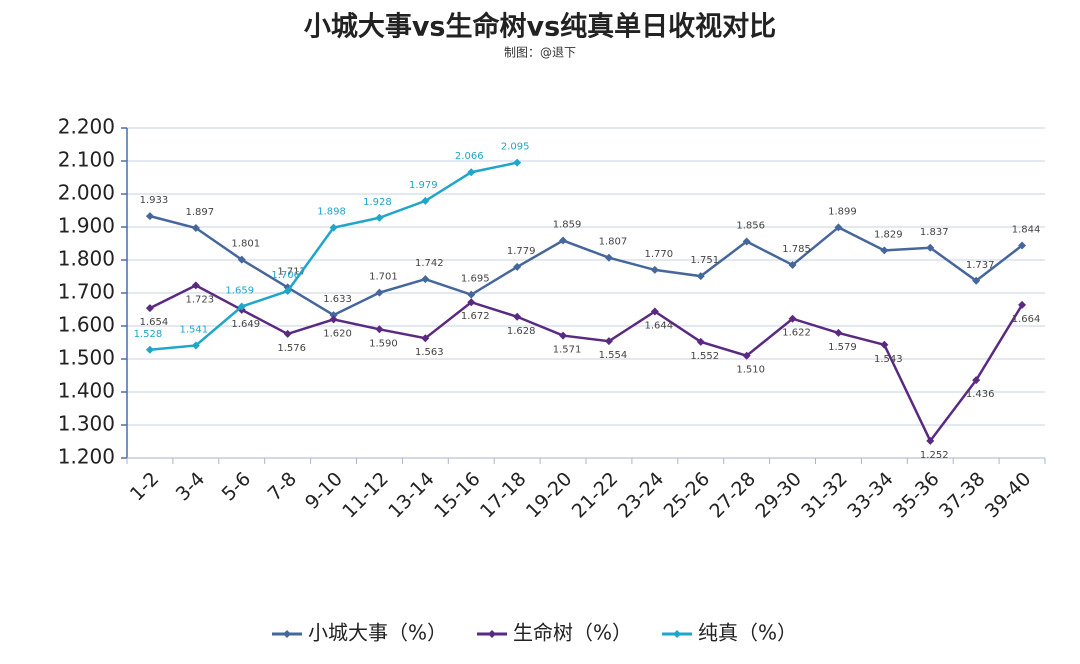  What do you see at coordinates (245, 324) in the screenshot?
I see `data-label: 1.649` at bounding box center [245, 324].